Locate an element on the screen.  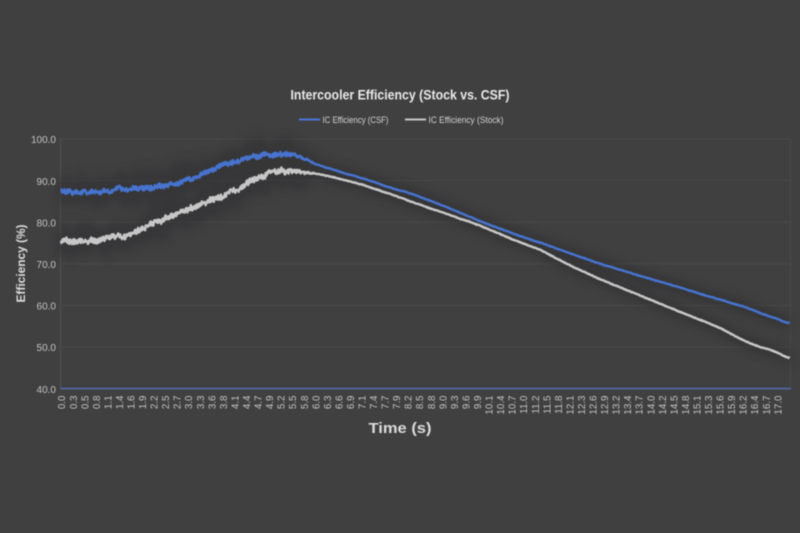
svg-text: 2.2 is located at coordinates (155, 403).